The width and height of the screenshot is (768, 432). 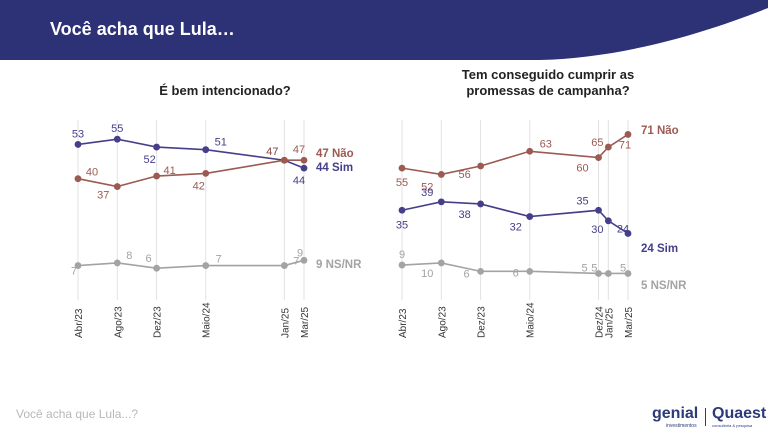 What do you see at coordinates (660, 131) in the screenshot?
I see `series-end-label: 71 Não` at bounding box center [660, 131].